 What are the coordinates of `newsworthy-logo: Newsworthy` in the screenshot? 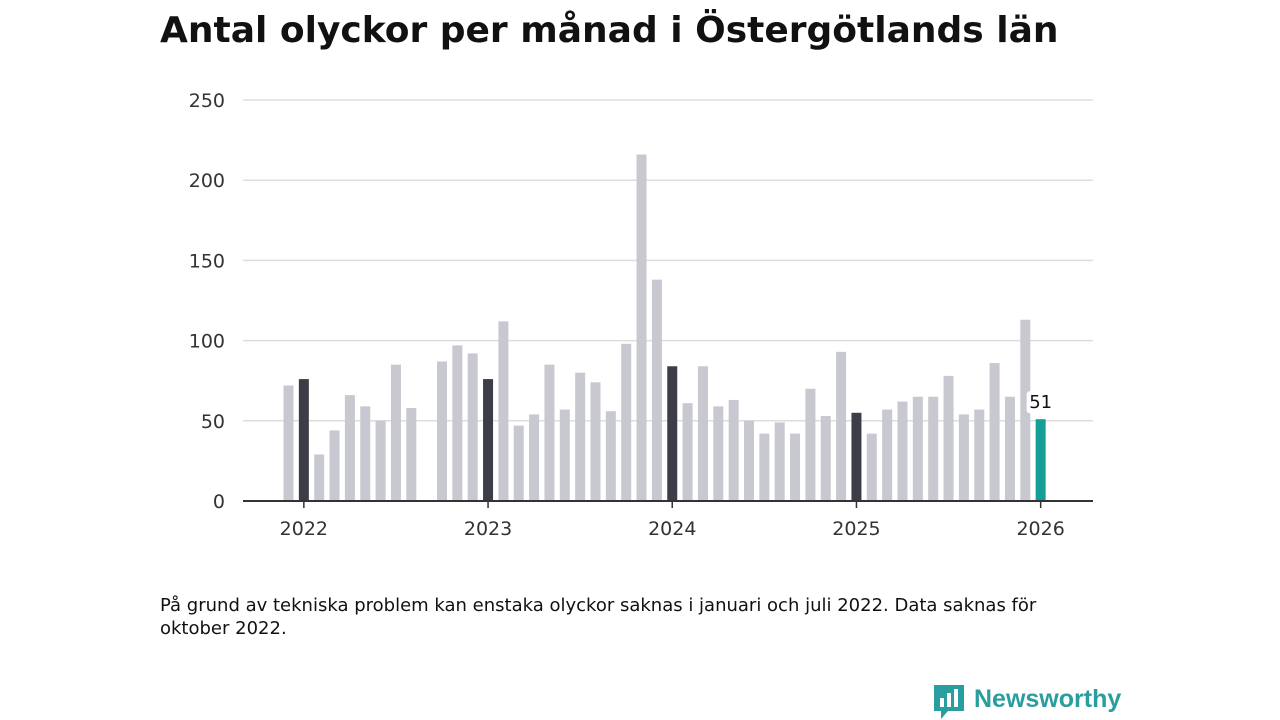 It's located at (1027, 702).